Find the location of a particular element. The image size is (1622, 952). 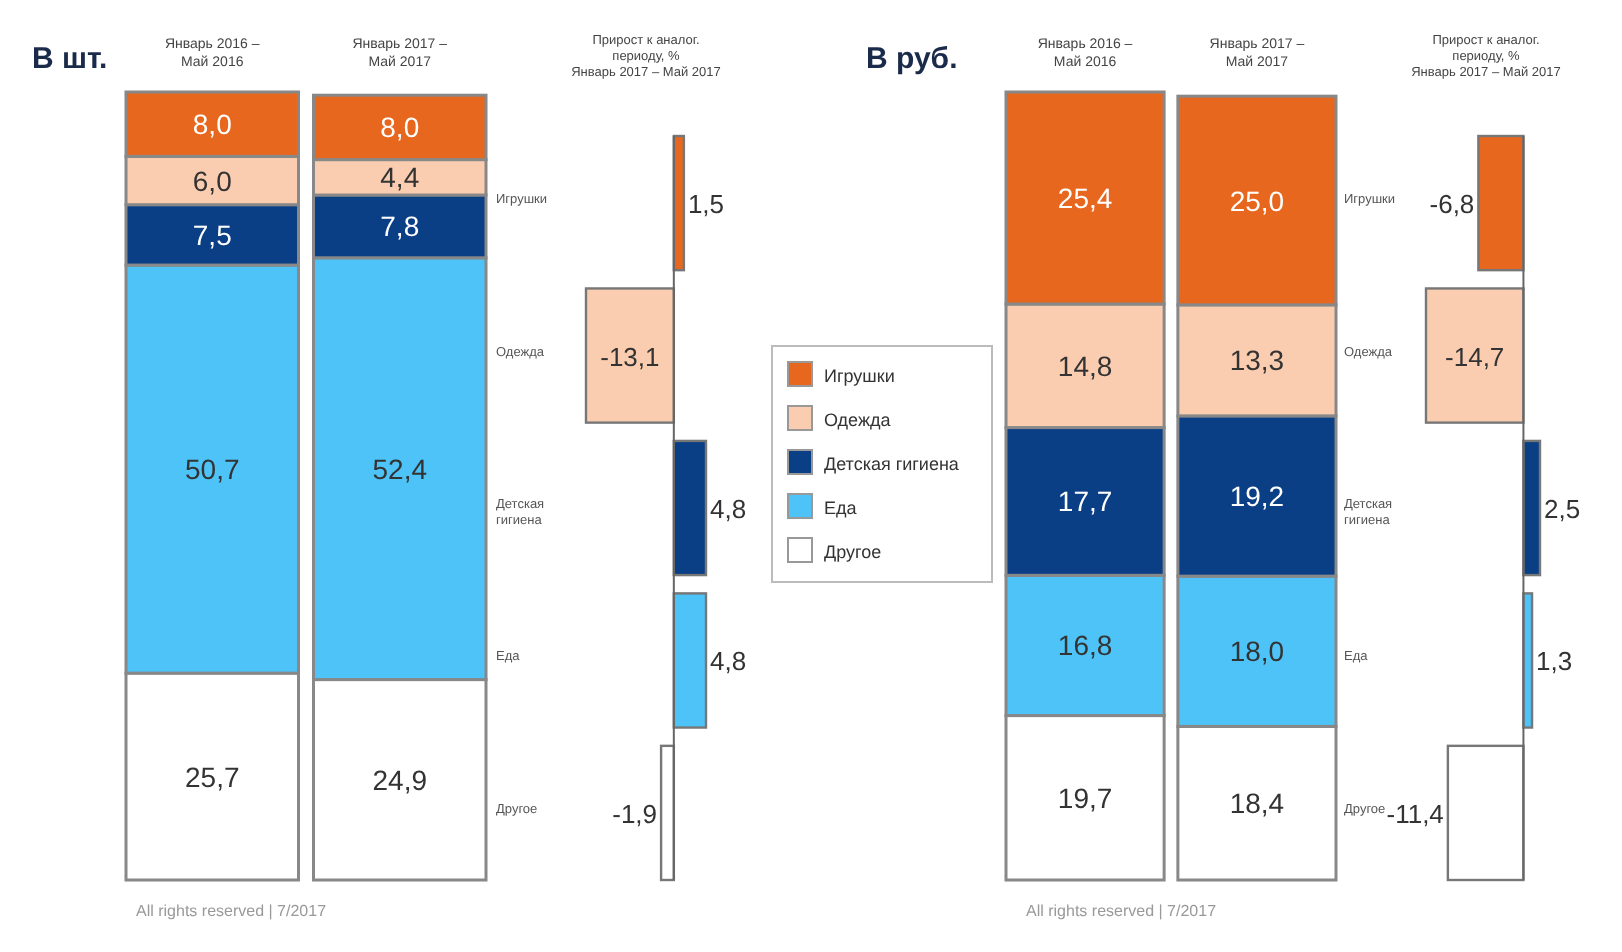

data-label: 25,0 is located at coordinates (1257, 200).